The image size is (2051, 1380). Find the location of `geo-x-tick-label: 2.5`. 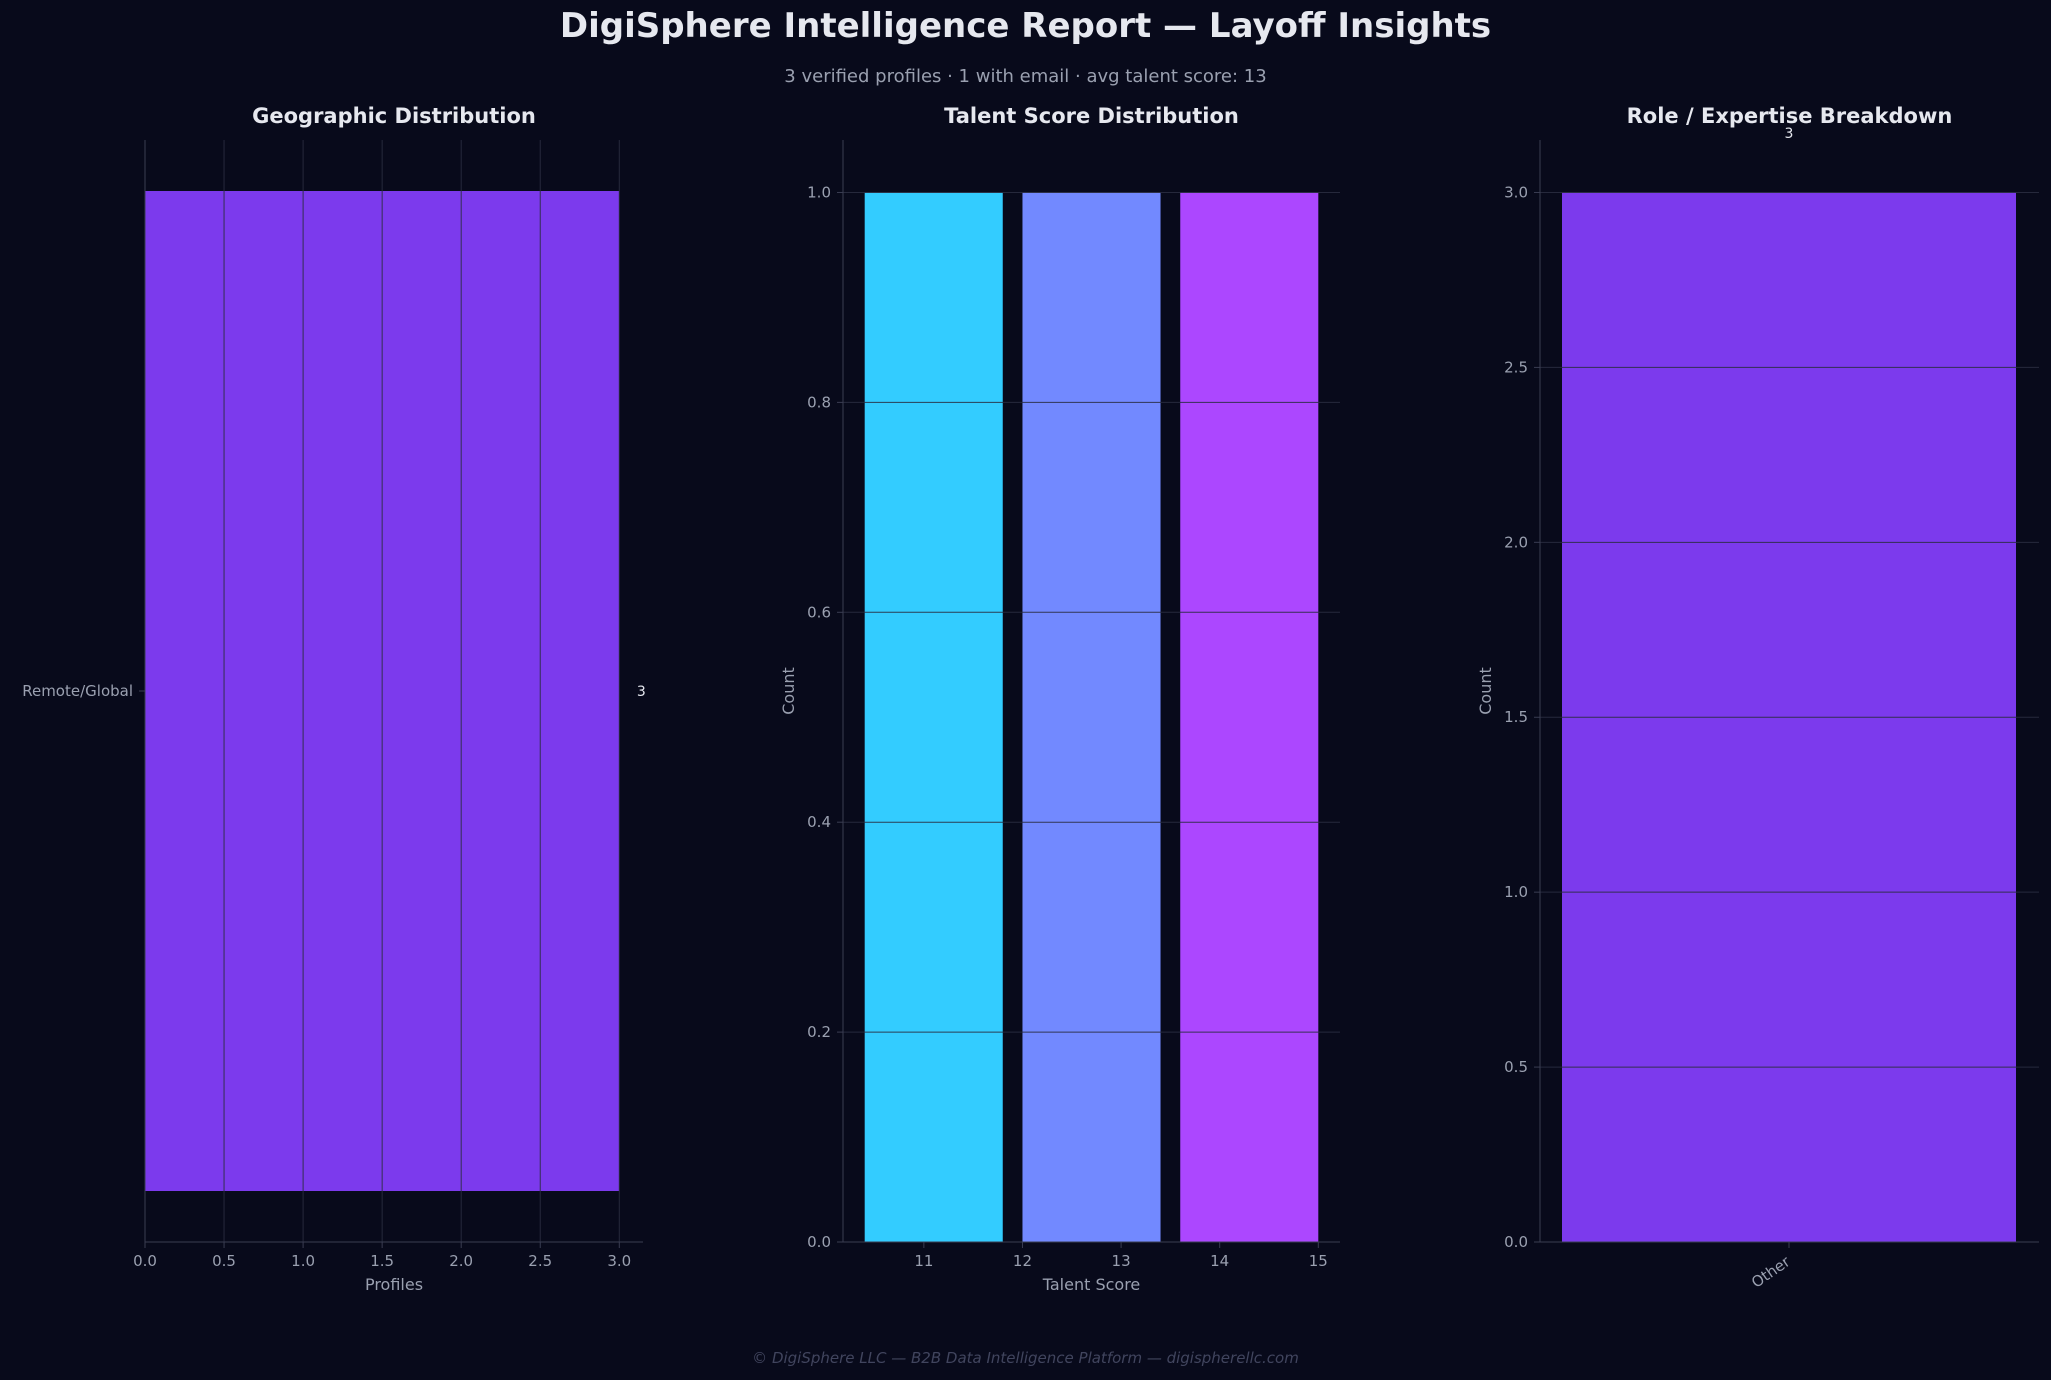

geo-x-tick-label: 2.5 is located at coordinates (540, 1261).